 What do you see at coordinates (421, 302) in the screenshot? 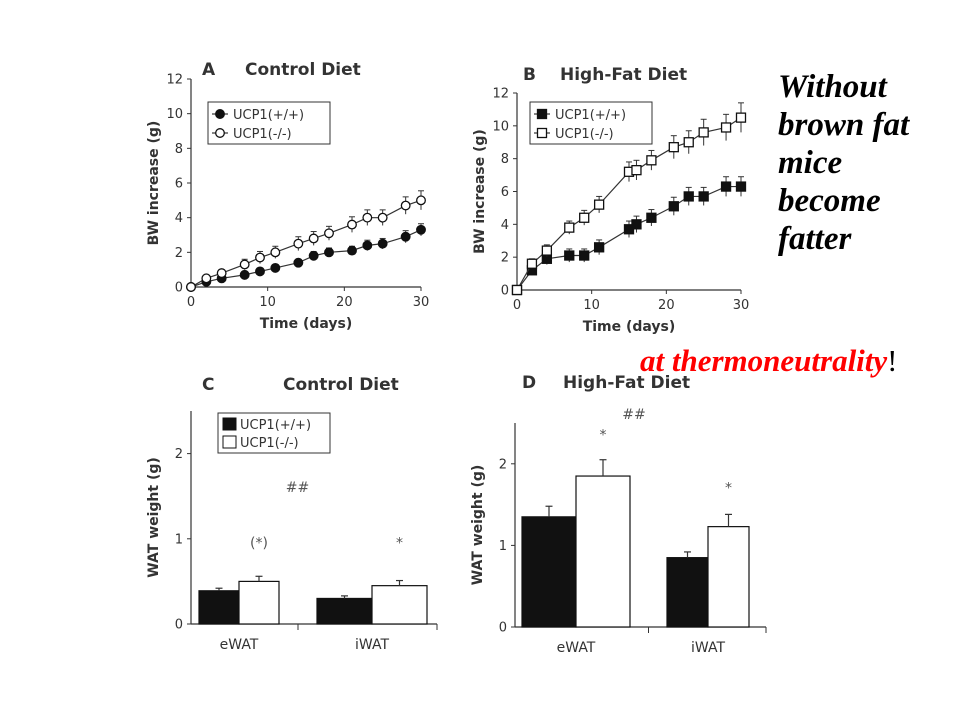
I see `x-tick-label: 30` at bounding box center [421, 302].